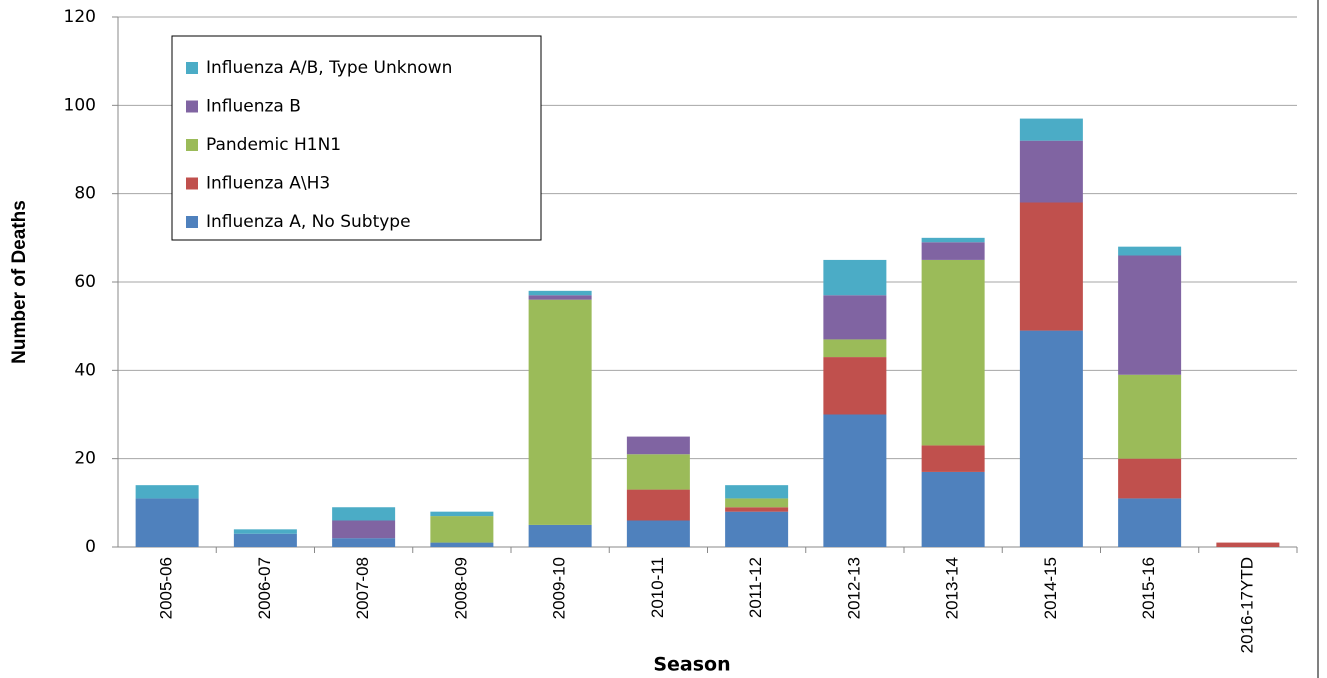  Describe the element at coordinates (691, 665) in the screenshot. I see `x-axis-title: Season` at that location.